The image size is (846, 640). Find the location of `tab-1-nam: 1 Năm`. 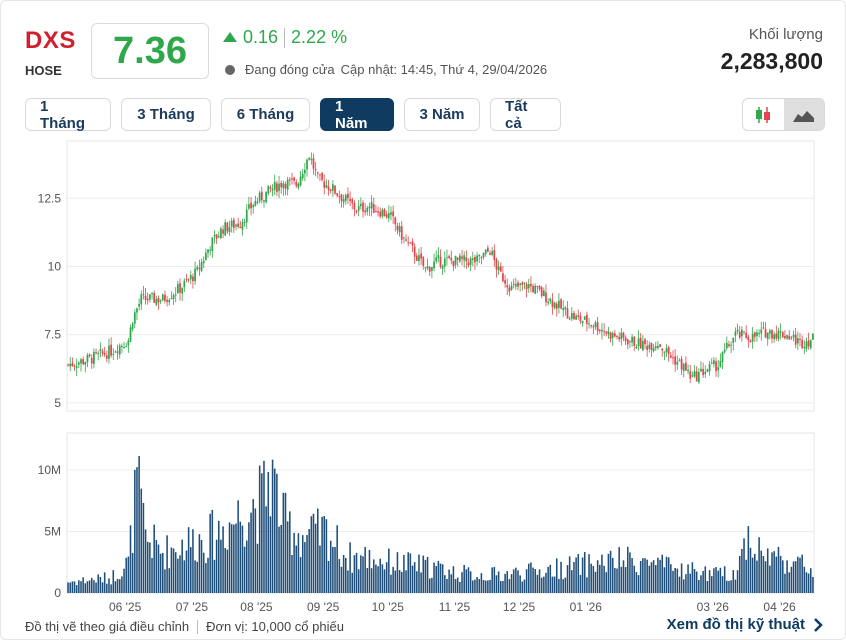

tab-1-nam: 1 Năm is located at coordinates (357, 115).